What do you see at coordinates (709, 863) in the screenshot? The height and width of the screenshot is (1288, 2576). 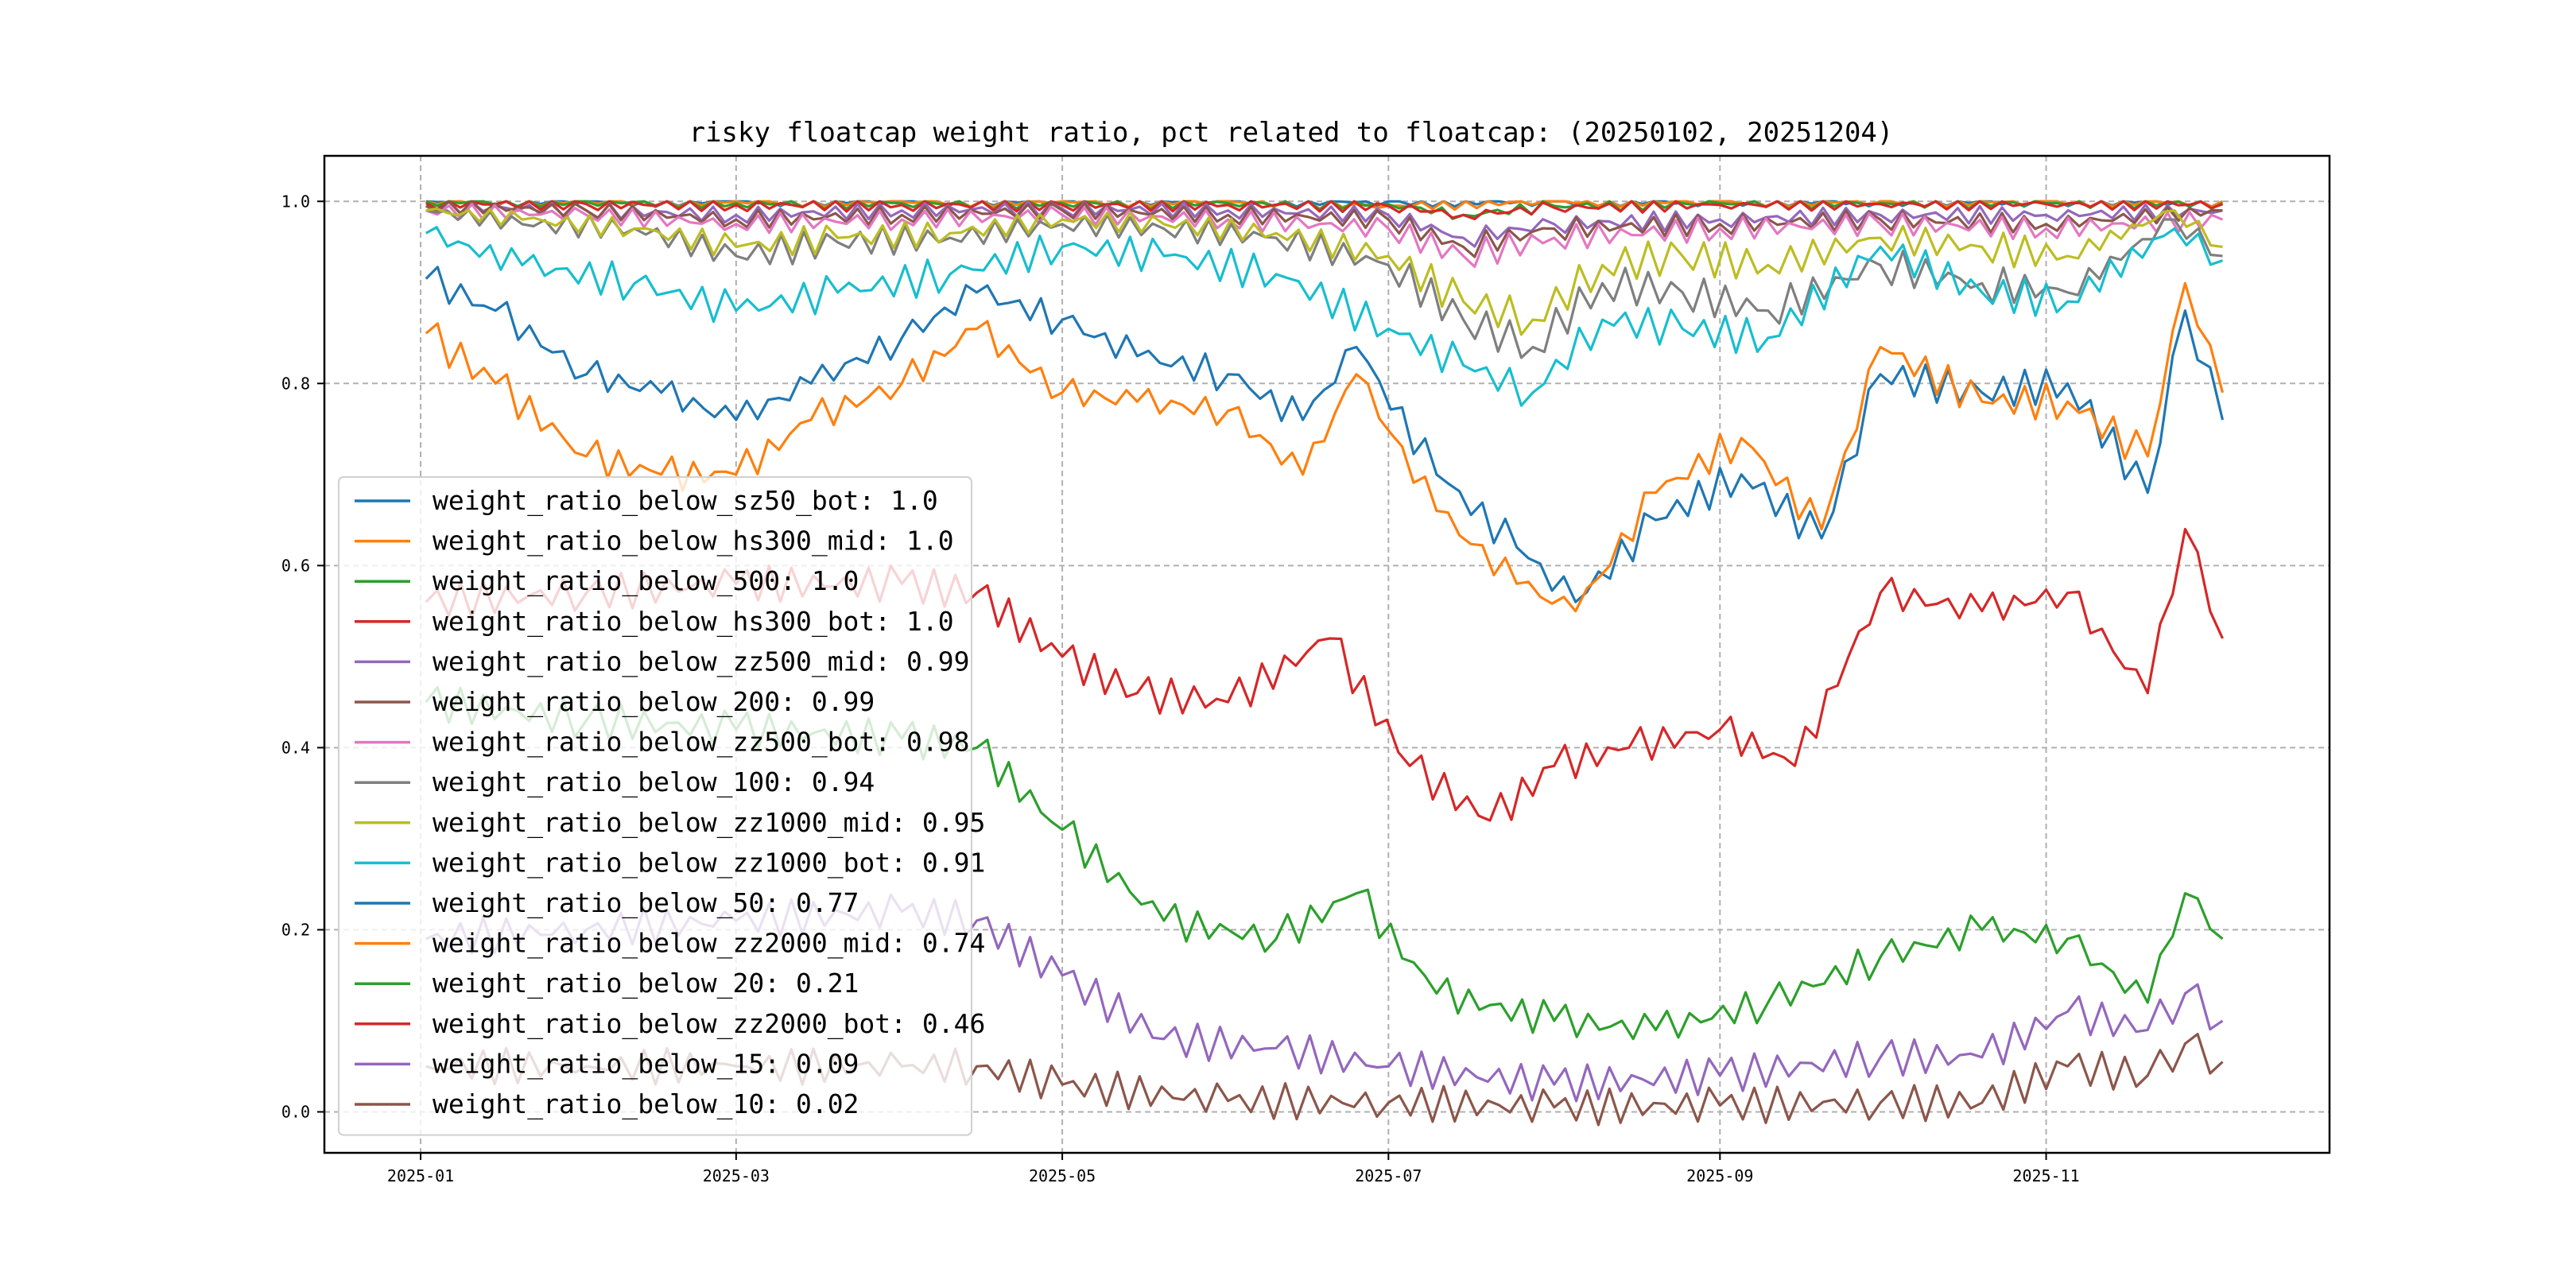 I see `legend-entry-label: weight_ratio_below_zz1000_bot: 0.91` at bounding box center [709, 863].